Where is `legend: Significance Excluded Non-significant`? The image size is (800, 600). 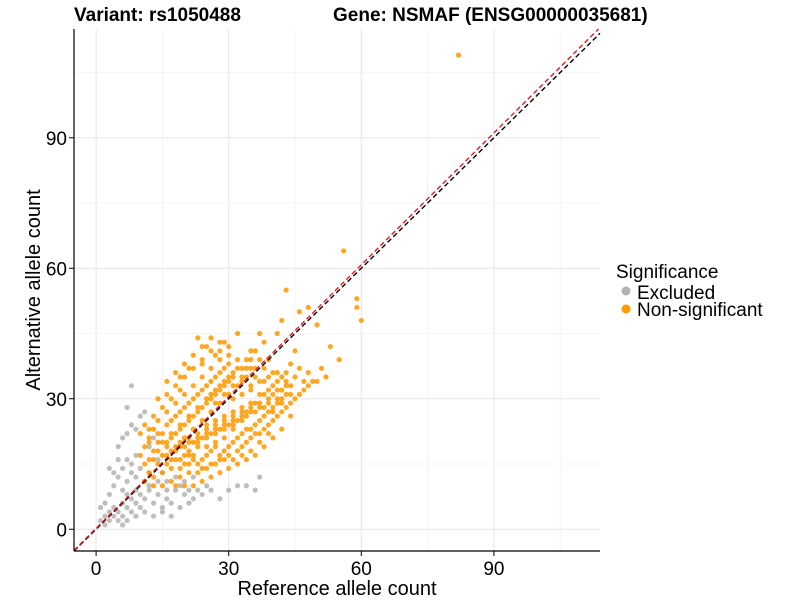 legend: Significance Excluded Non-significant is located at coordinates (689, 291).